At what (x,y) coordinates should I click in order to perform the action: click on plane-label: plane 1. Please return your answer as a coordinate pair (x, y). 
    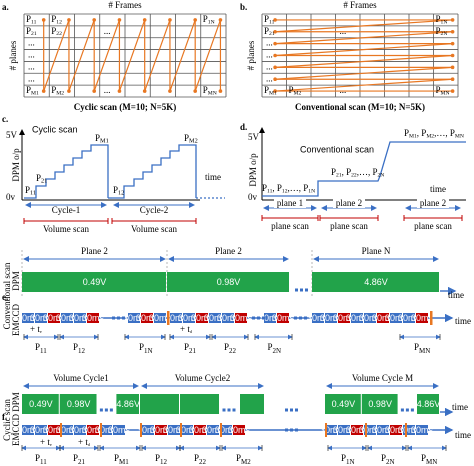
    Looking at the image, I should click on (290, 203).